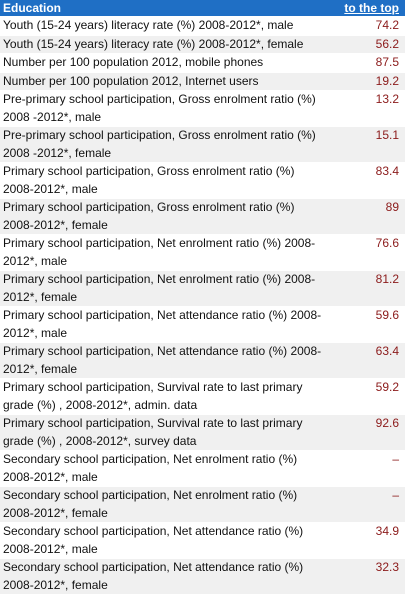  Describe the element at coordinates (367, 108) in the screenshot. I see `row-value: 13.2` at that location.